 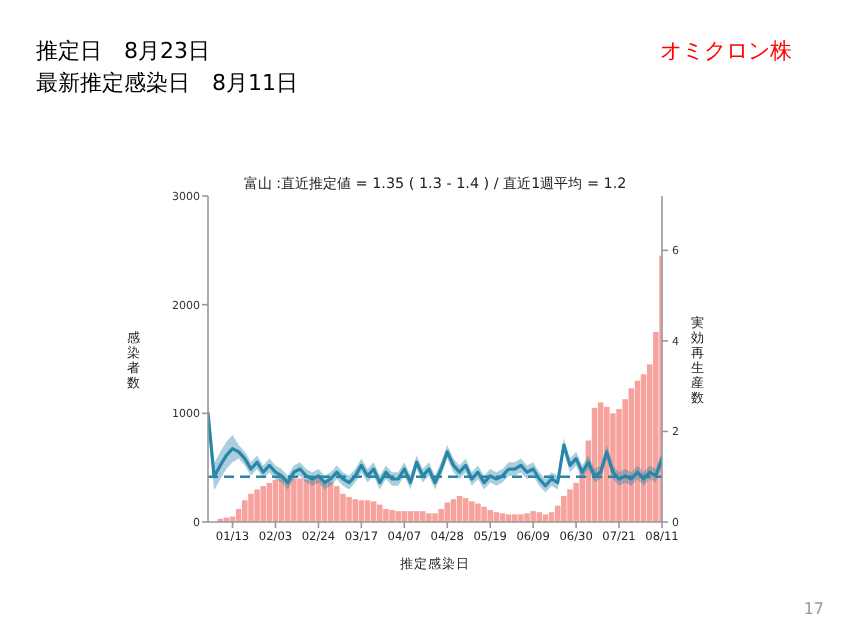 What do you see at coordinates (167, 83) in the screenshot?
I see `text: 最新推定感染日 8月11日` at bounding box center [167, 83].